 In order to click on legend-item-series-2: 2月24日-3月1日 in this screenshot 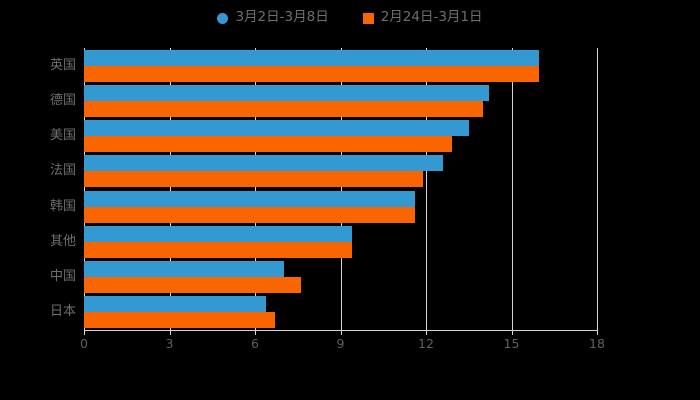, I will do `click(422, 17)`.